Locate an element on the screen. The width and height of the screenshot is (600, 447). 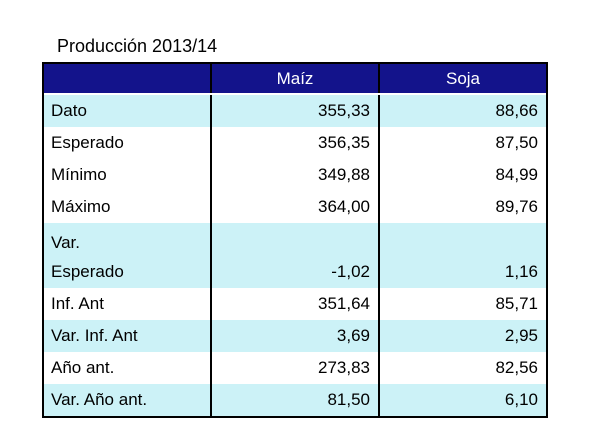
table-row: Var. Año ant. 81,50 6,10 is located at coordinates (295, 400).